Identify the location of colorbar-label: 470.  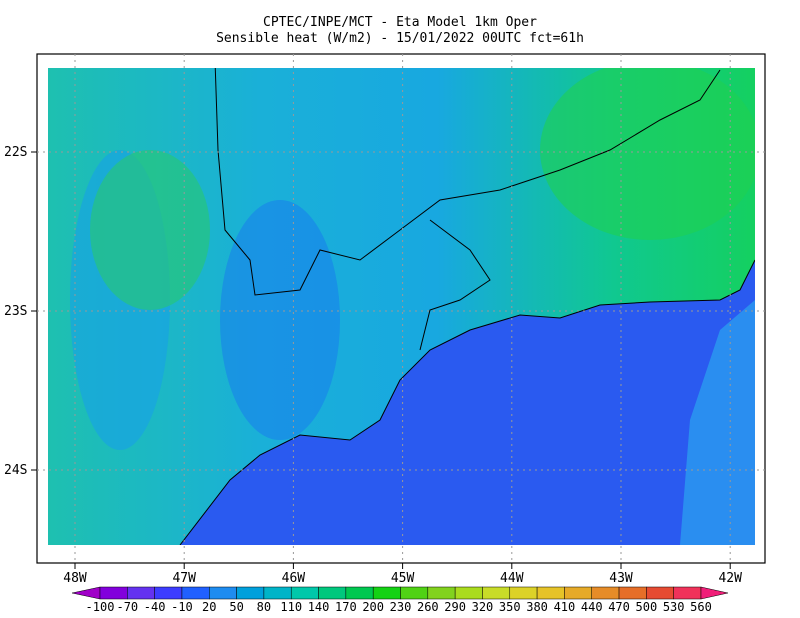
(619, 607).